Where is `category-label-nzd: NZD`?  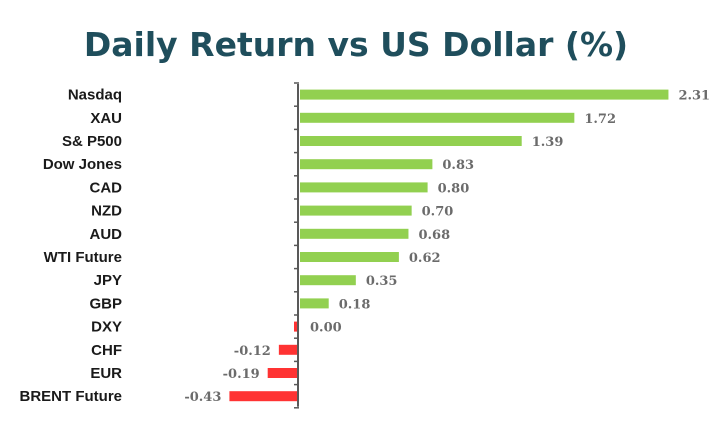
category-label-nzd: NZD is located at coordinates (106, 211).